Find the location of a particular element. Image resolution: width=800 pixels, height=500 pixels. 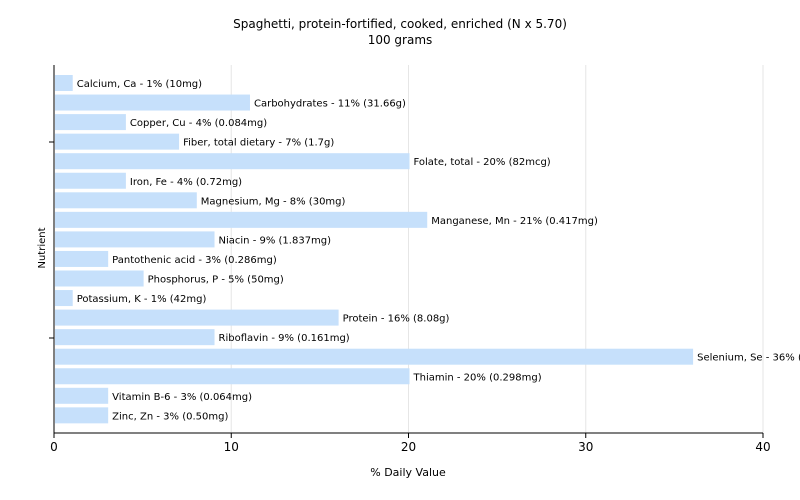

chart-subtitle: 100 grams is located at coordinates (400, 40).